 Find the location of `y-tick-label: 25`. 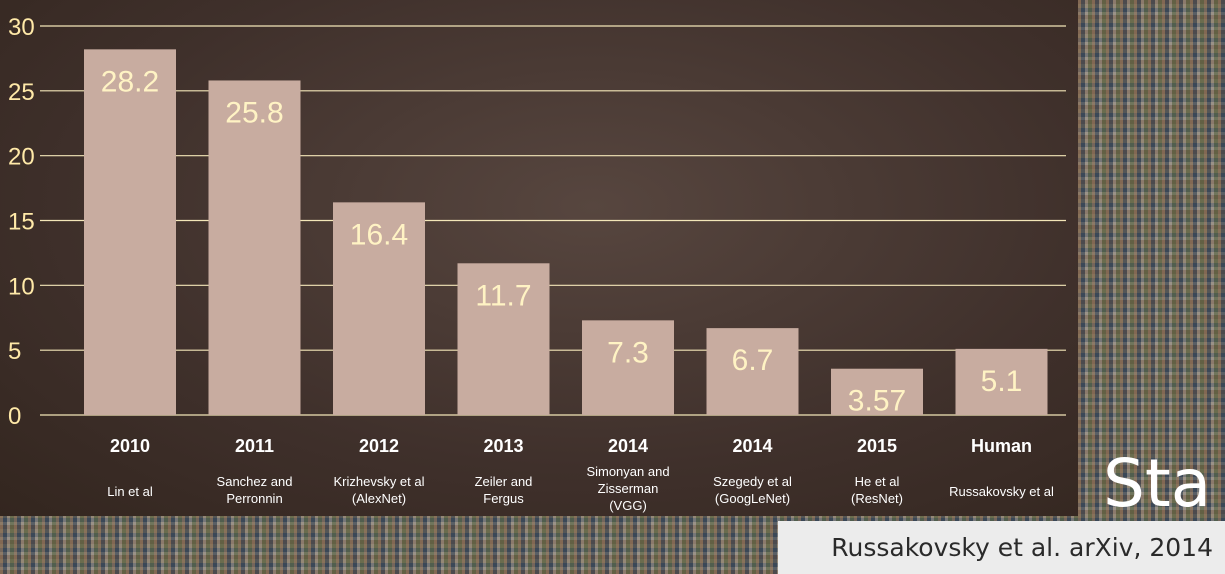

y-tick-label: 25 is located at coordinates (21, 92).